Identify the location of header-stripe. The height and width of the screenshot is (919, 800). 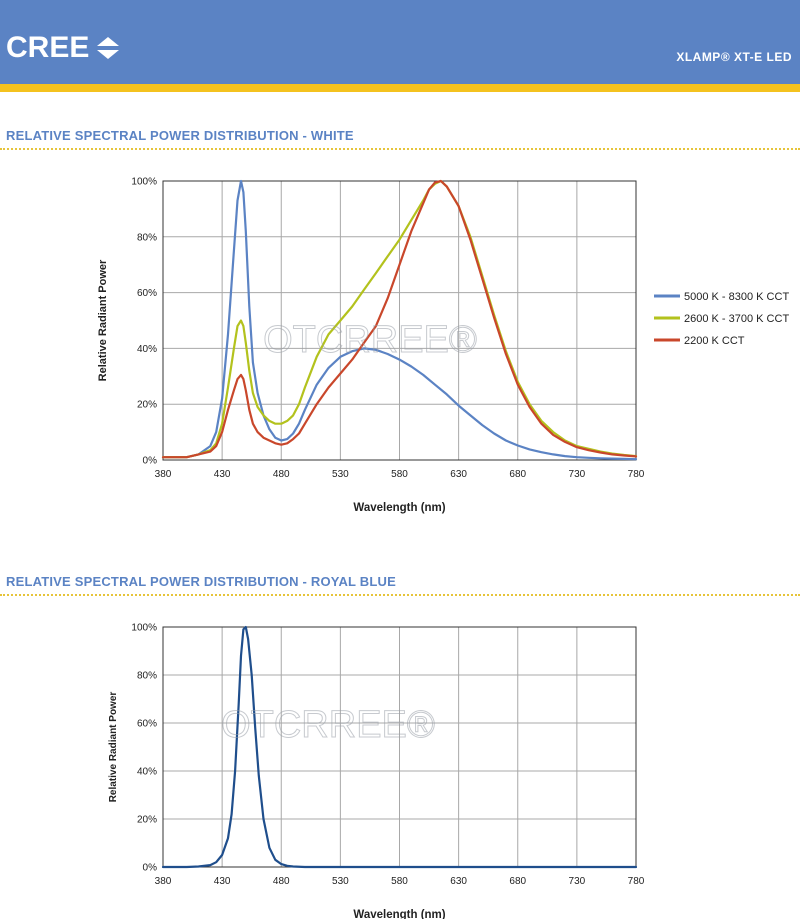
(400, 88).